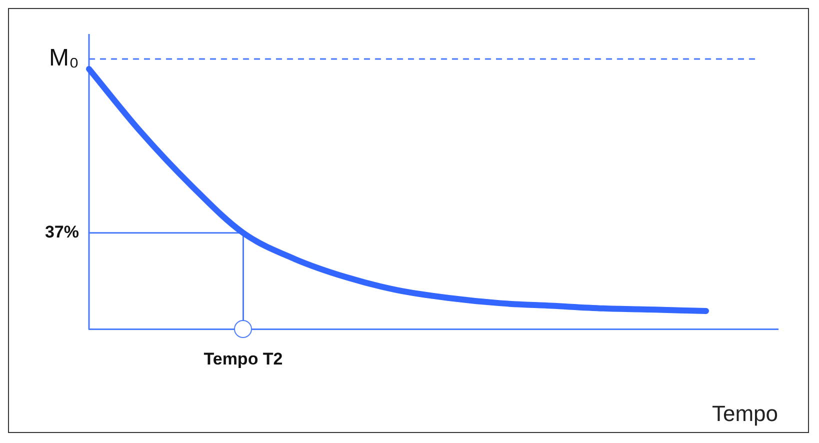  I want to click on x-axis-title: Tempo, so click(745, 413).